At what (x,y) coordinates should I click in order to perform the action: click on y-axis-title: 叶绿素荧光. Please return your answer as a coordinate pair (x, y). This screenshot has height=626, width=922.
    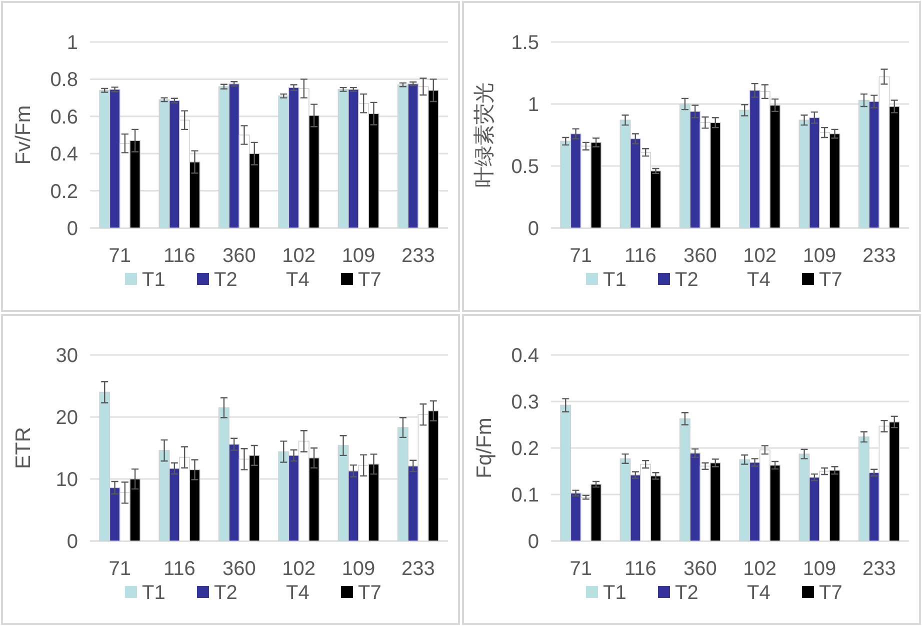
    Looking at the image, I should click on (484, 135).